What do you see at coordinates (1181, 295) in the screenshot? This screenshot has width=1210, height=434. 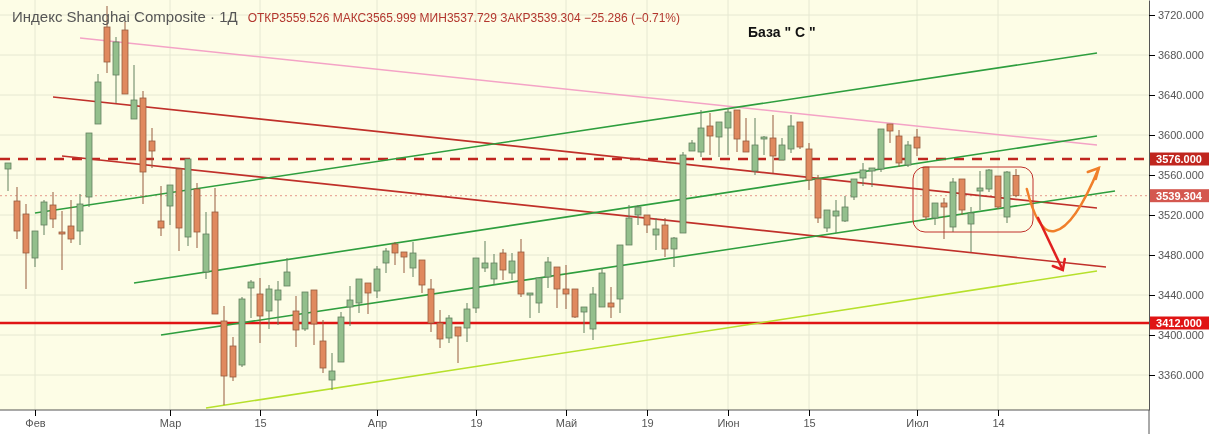 I see `y-tick-label: 3440.000` at bounding box center [1181, 295].